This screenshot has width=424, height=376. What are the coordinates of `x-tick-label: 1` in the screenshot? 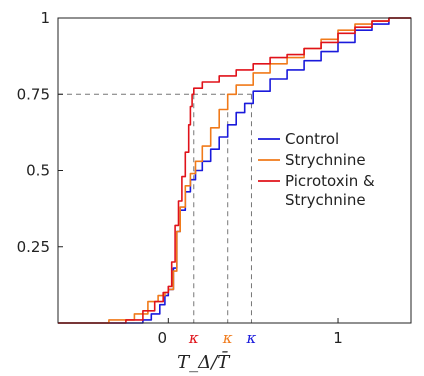 It's located at (338, 338).